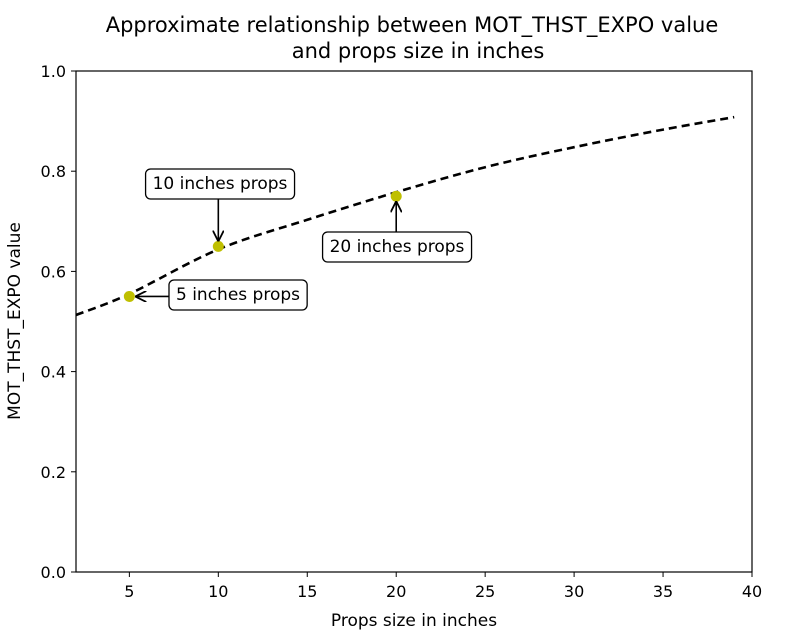 The width and height of the screenshot is (788, 632). I want to click on annotation-text: 10 inches props, so click(220, 184).